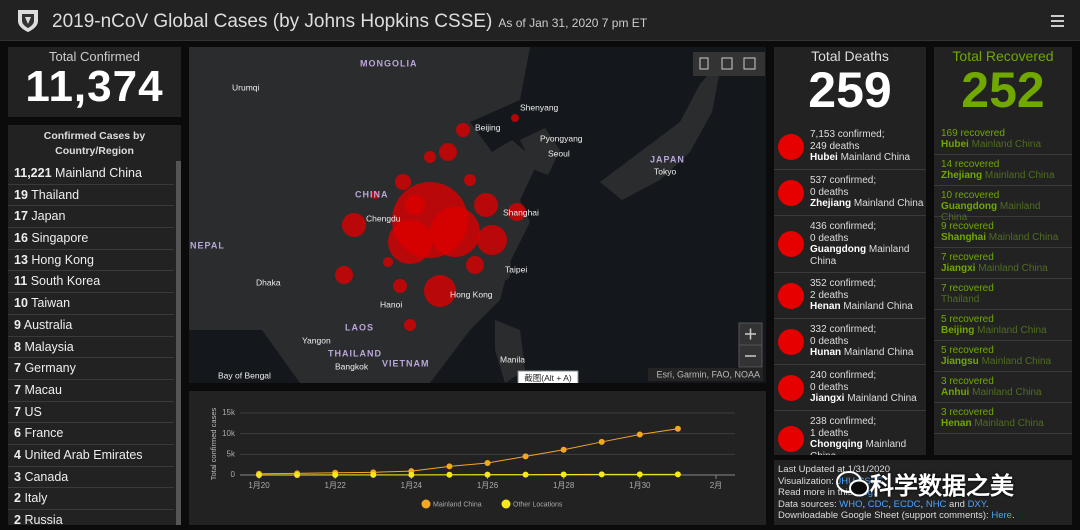  I want to click on country-row: 10 Taiwan, so click(91, 304).